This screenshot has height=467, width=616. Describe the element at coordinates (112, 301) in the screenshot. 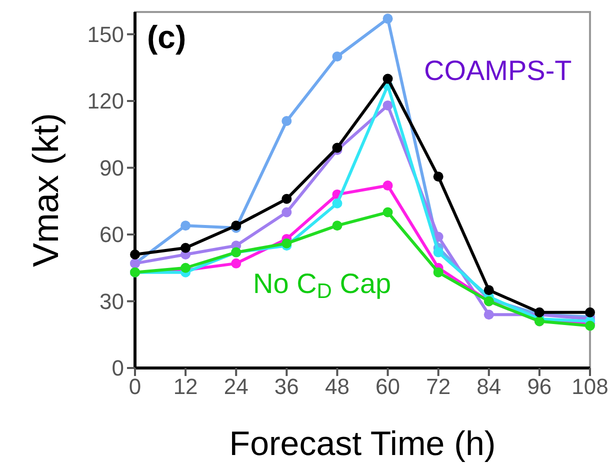

I see `y-tick-label: 30` at that location.